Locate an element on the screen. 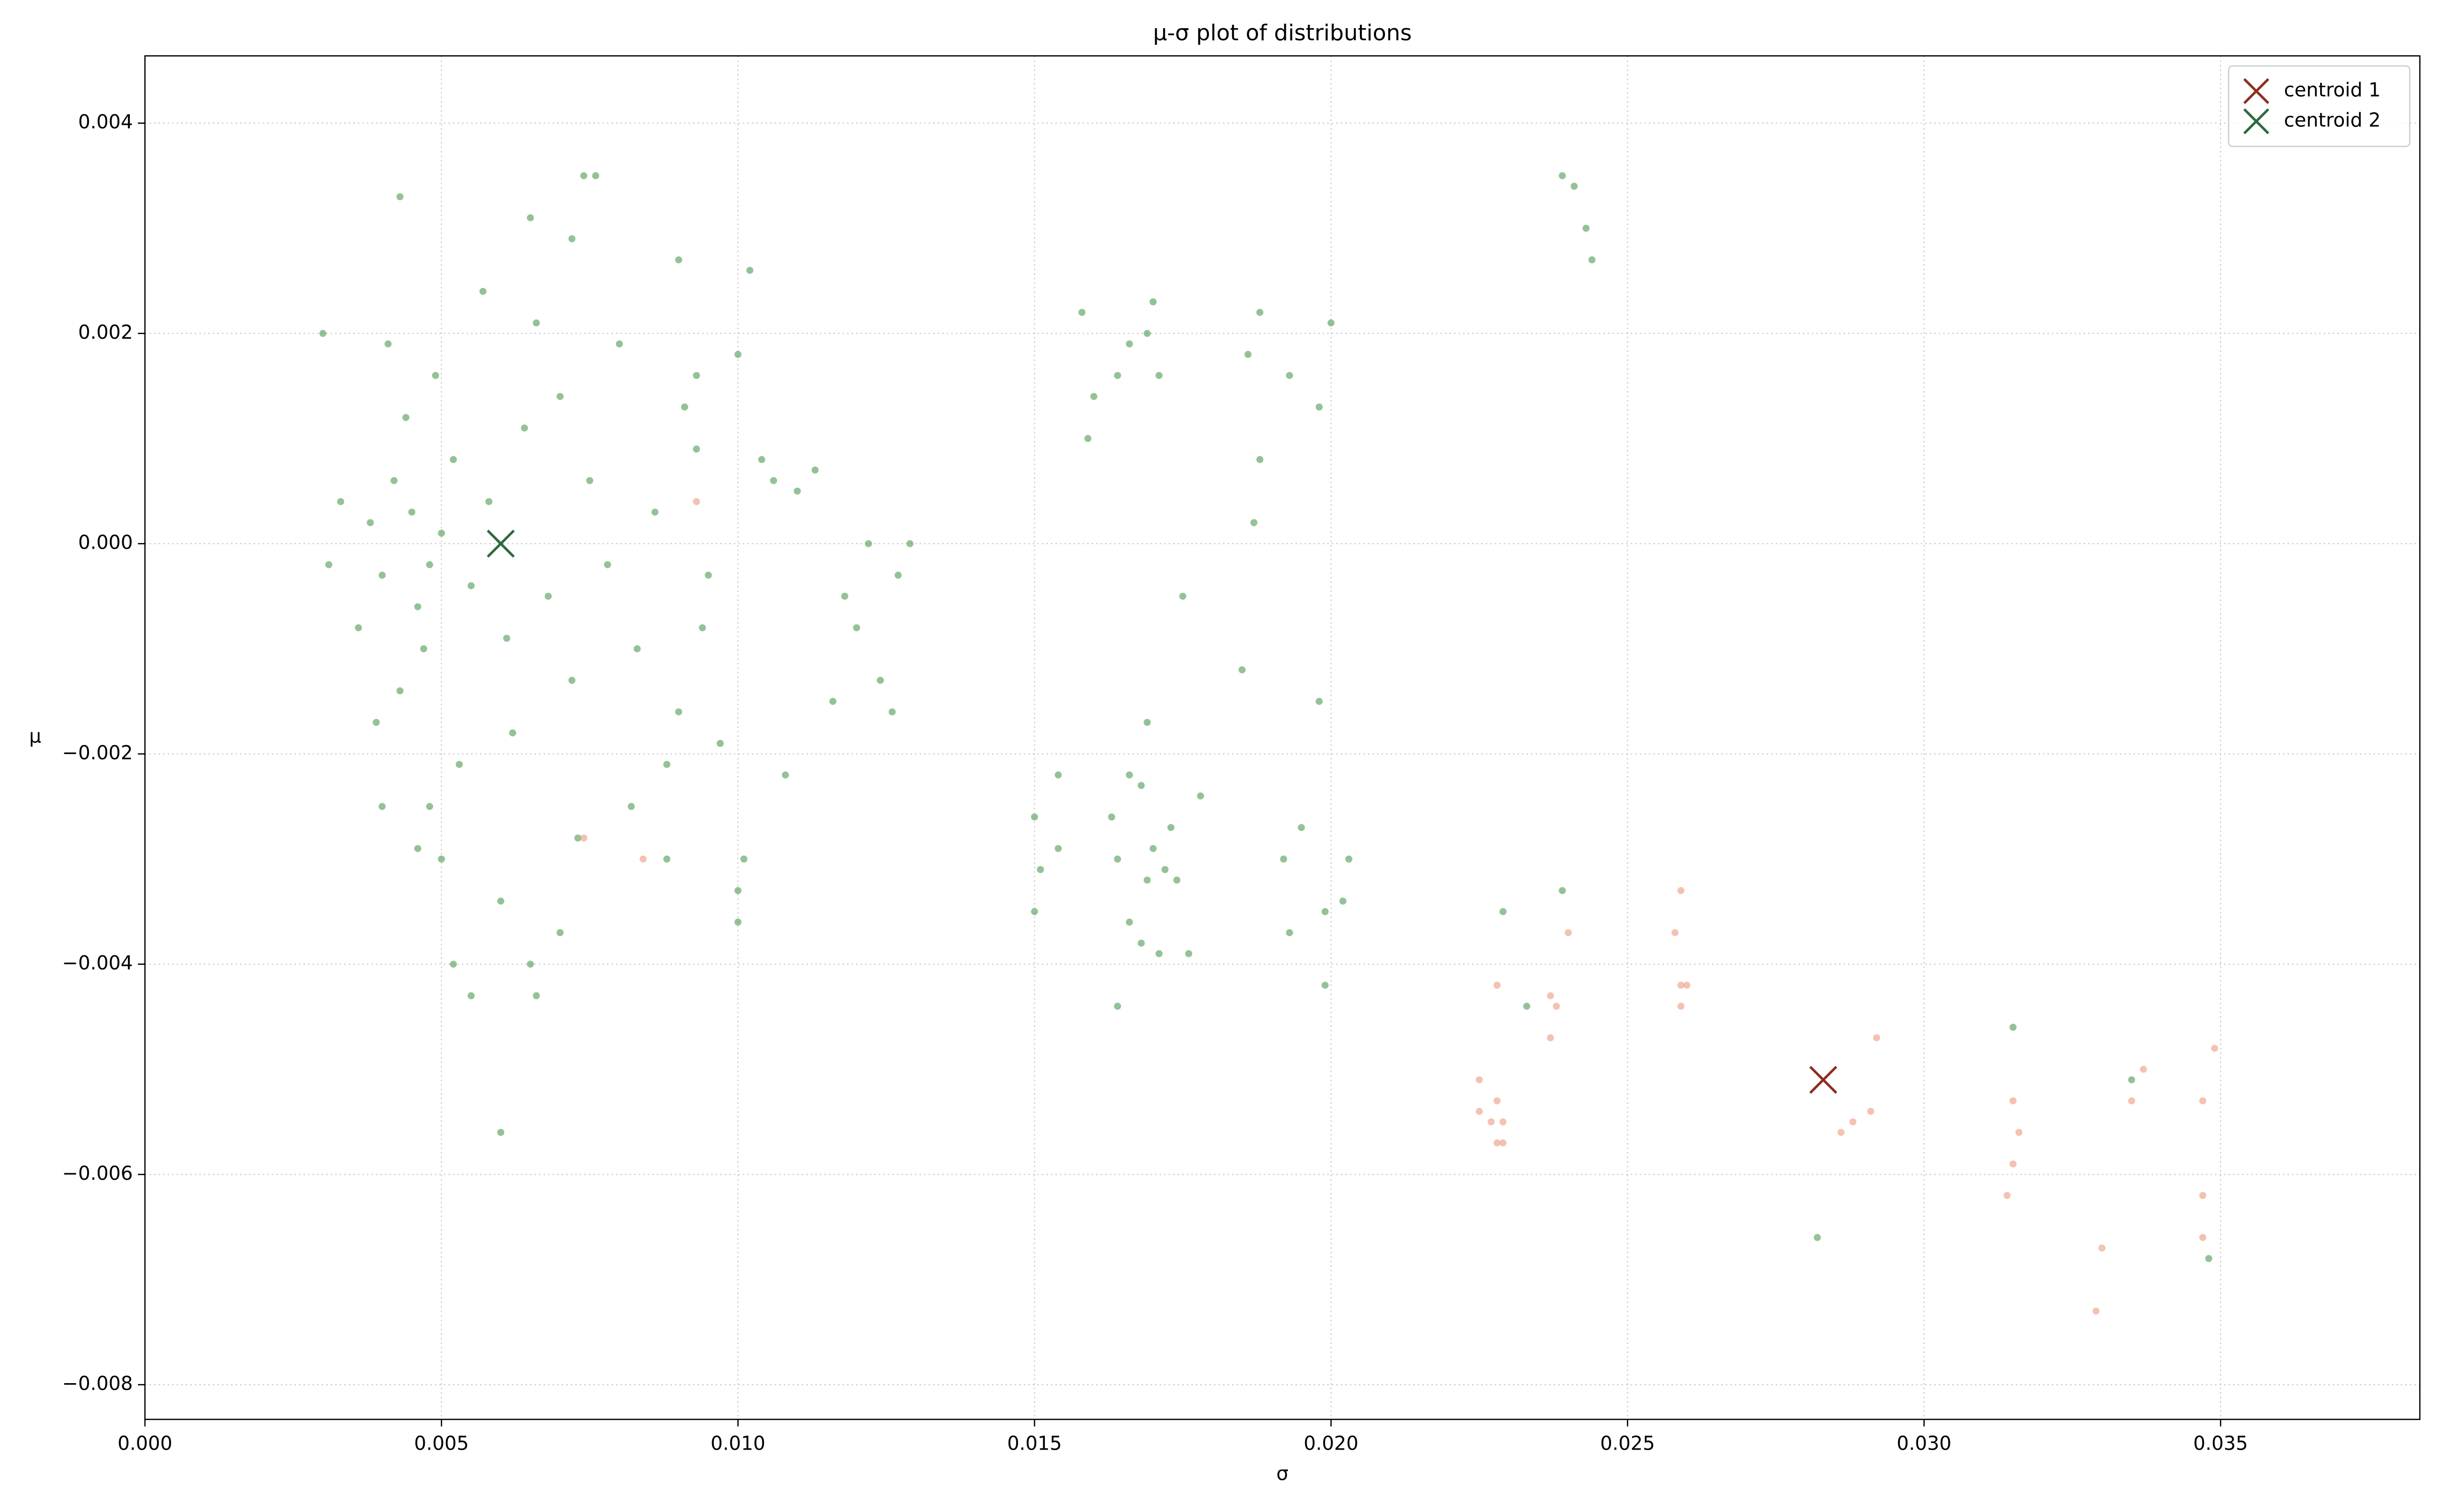 Image resolution: width=2443 pixels, height=1512 pixels. y-tick-label: −0.008 is located at coordinates (97, 1384).